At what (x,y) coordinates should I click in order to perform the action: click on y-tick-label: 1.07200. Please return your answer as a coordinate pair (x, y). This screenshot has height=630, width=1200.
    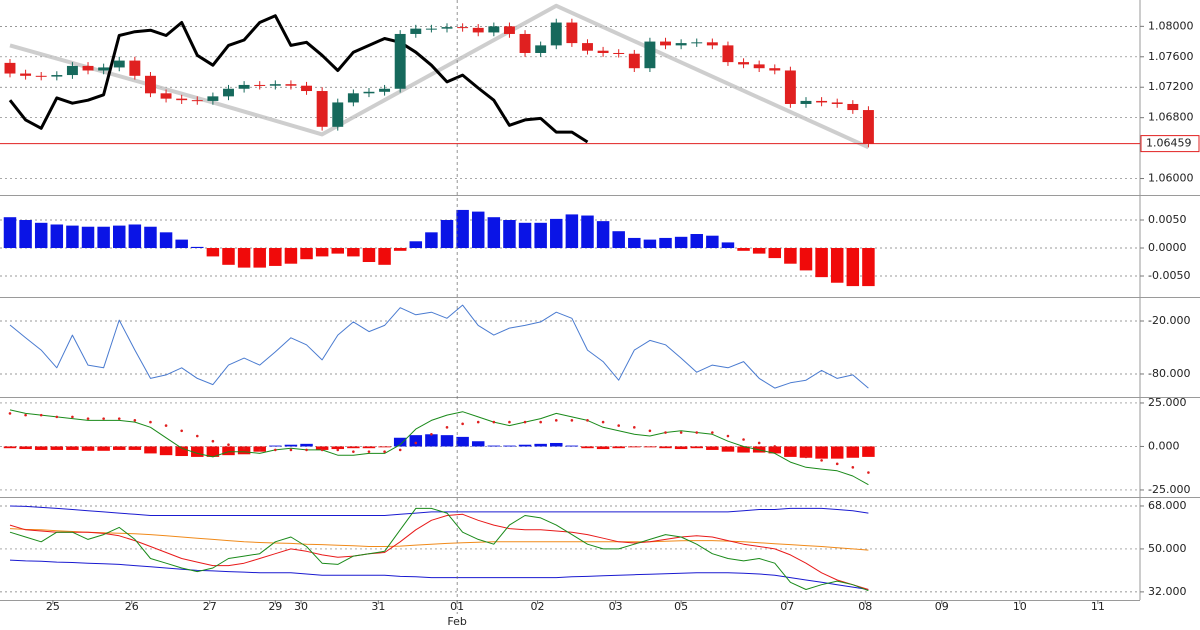
    Looking at the image, I should click on (1171, 86).